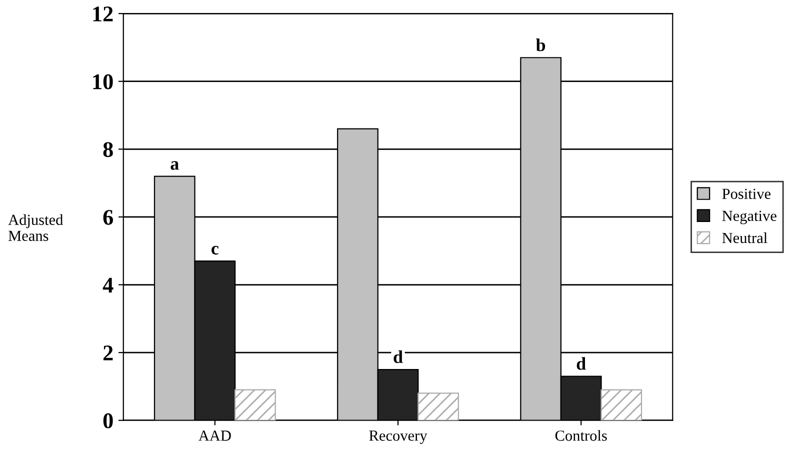 Image resolution: width=796 pixels, height=452 pixels. What do you see at coordinates (108, 150) in the screenshot?
I see `y-tick-label: 8` at bounding box center [108, 150].